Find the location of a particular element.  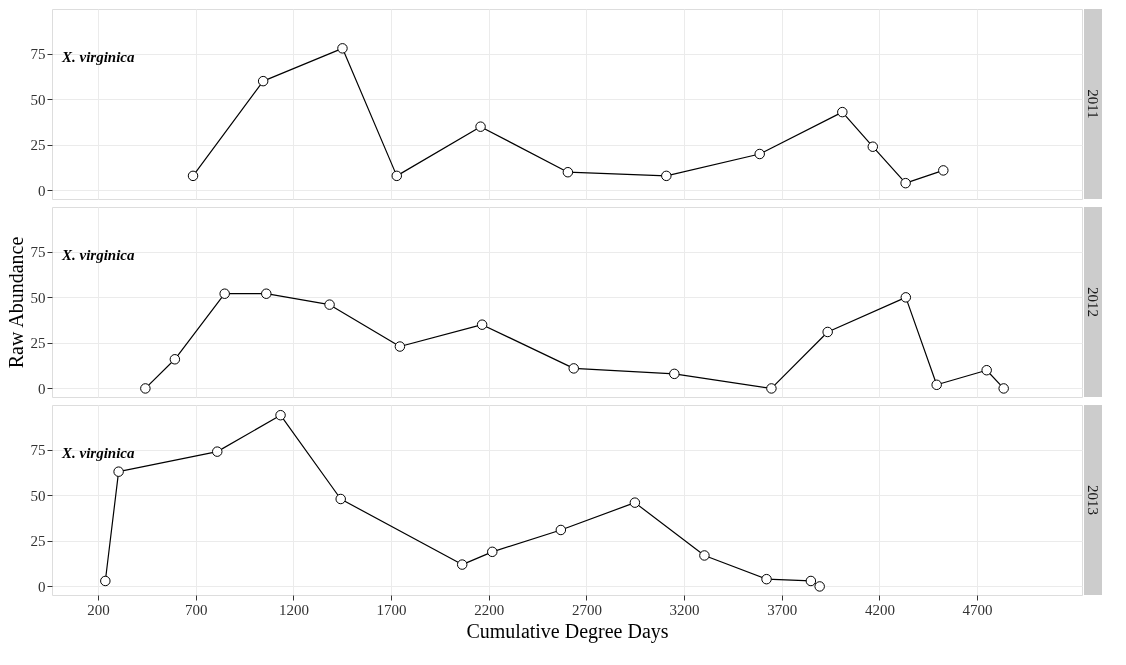

x-axis-title: Cumulative Degree Days is located at coordinates (567, 631).